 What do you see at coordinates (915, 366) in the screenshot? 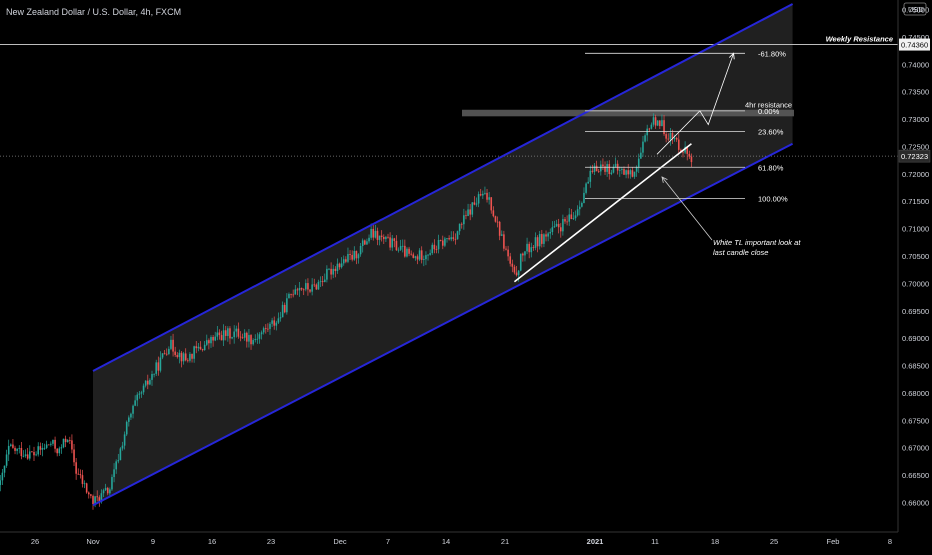
I see `price-tick-label: 0.68500` at bounding box center [915, 366].